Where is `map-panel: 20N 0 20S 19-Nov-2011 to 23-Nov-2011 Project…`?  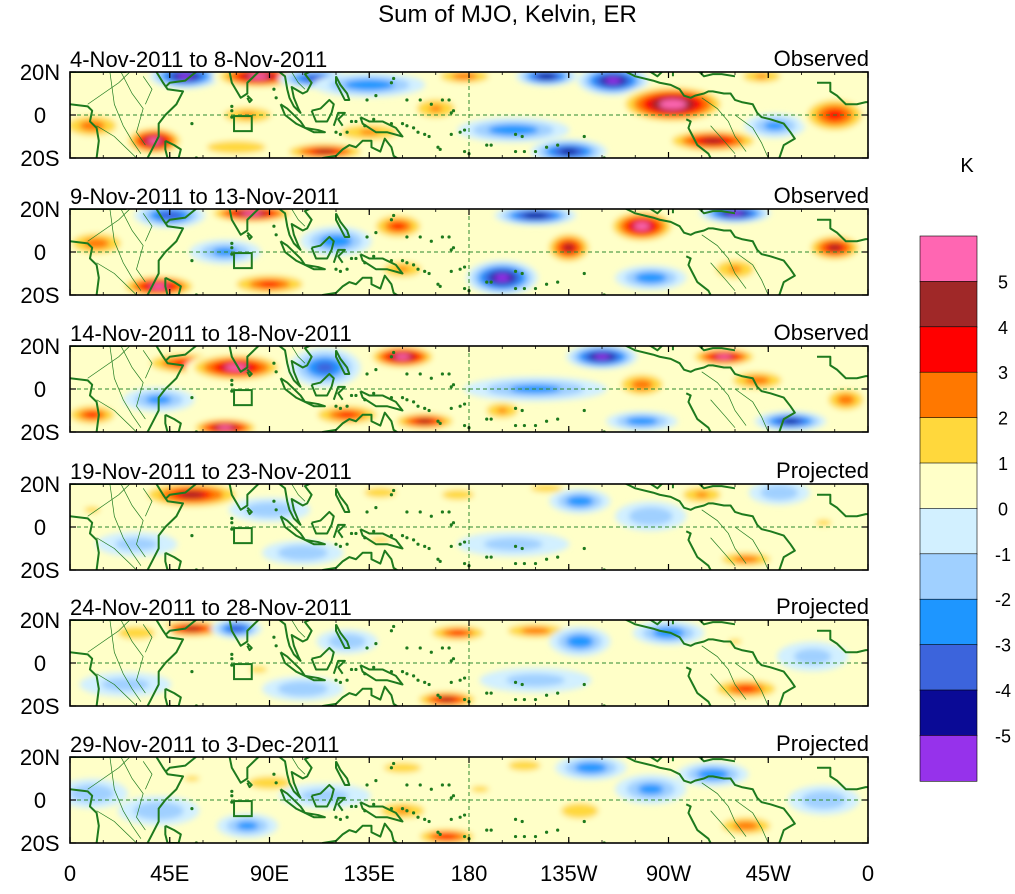 map-panel: 20N 0 20S 19-Nov-2011 to 23-Nov-2011 Project… is located at coordinates (444, 520).